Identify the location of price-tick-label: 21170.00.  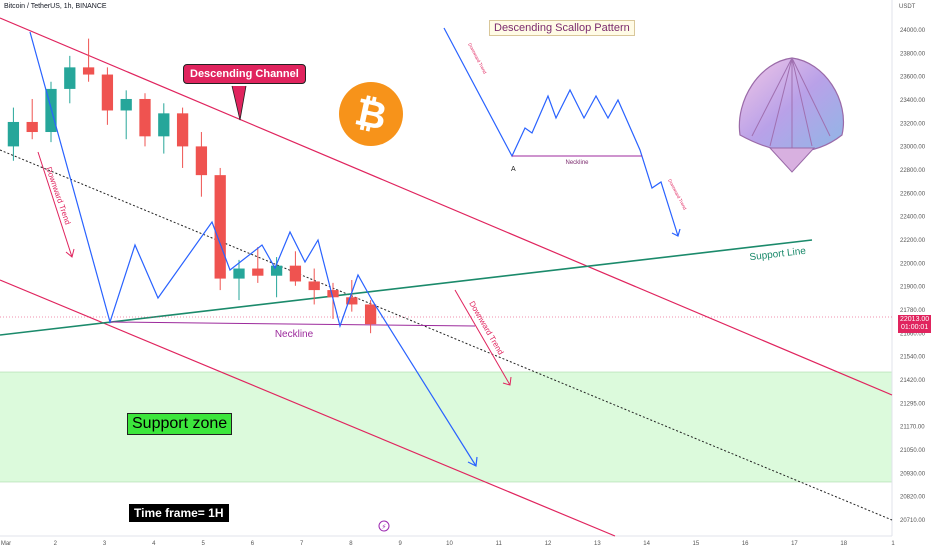
(912, 428).